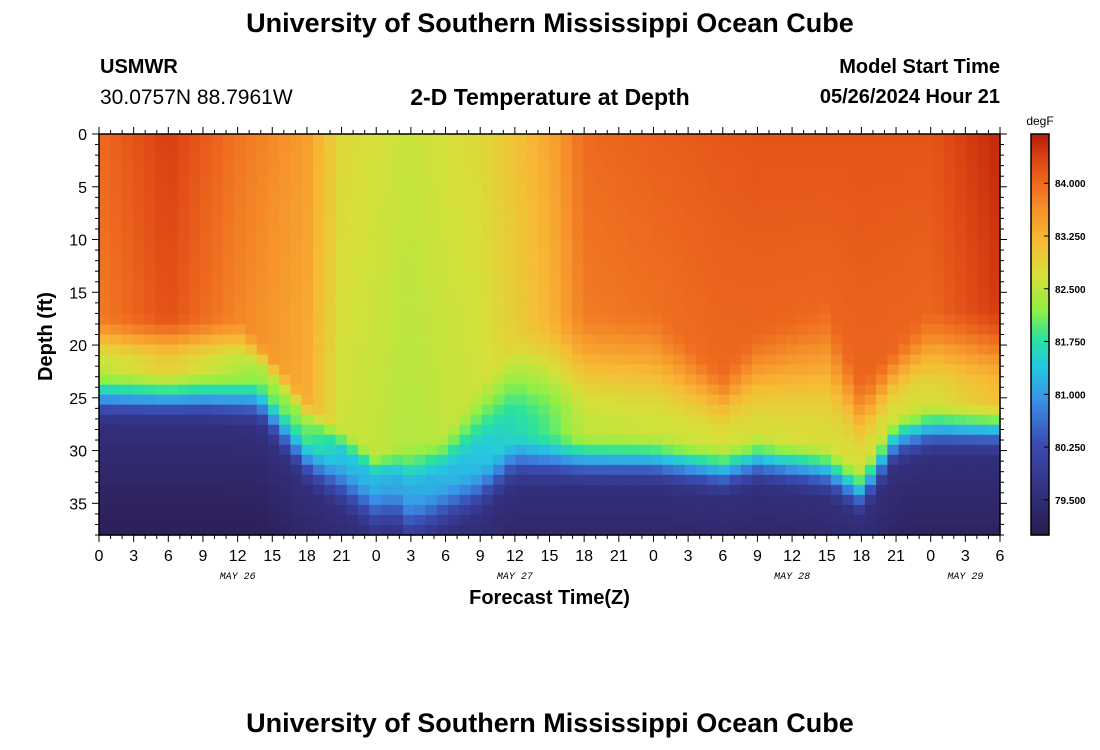  I want to click on x-tick-label: 6, so click(445, 556).